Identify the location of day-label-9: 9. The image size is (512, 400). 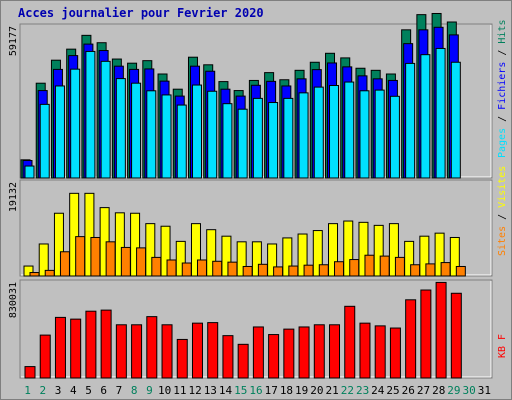
(149, 390).